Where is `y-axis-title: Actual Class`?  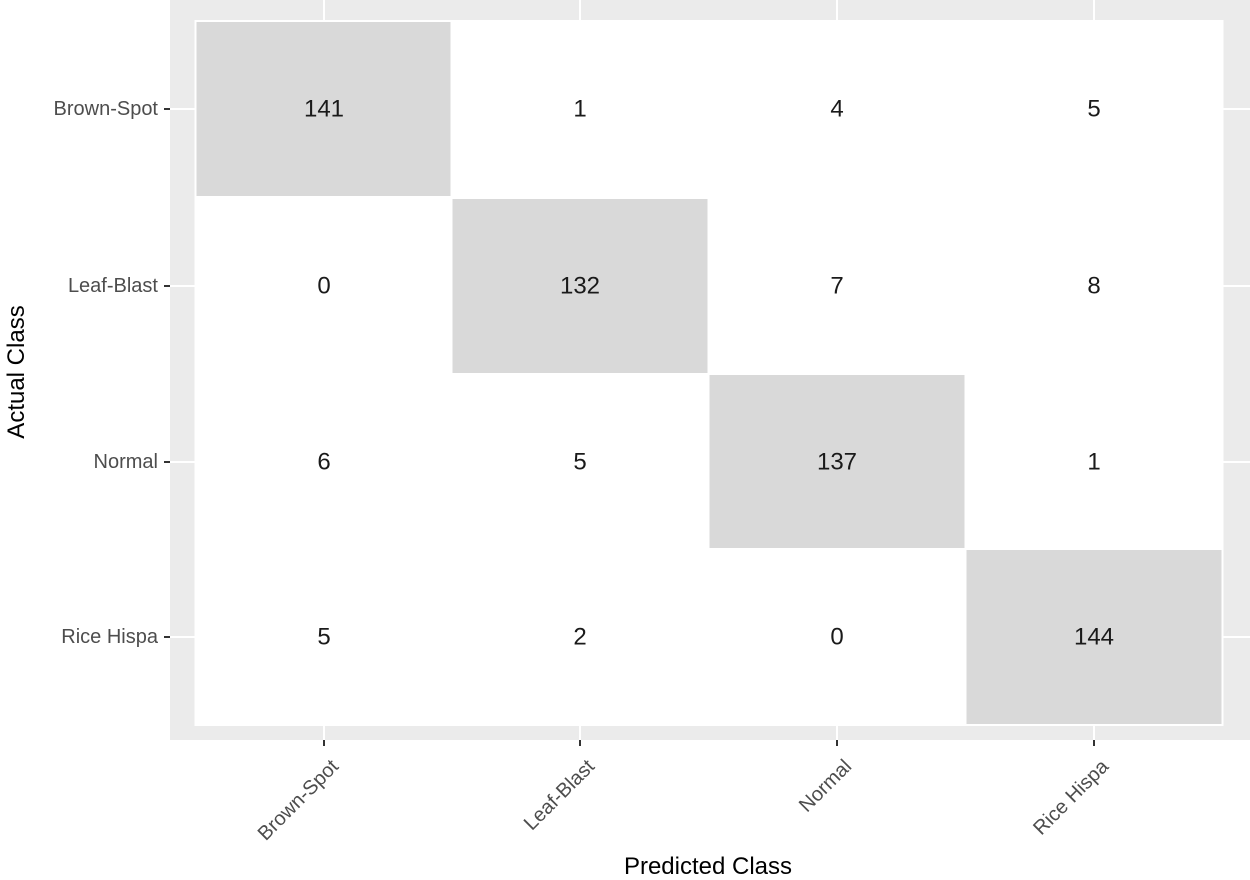
y-axis-title: Actual Class is located at coordinates (16, 371).